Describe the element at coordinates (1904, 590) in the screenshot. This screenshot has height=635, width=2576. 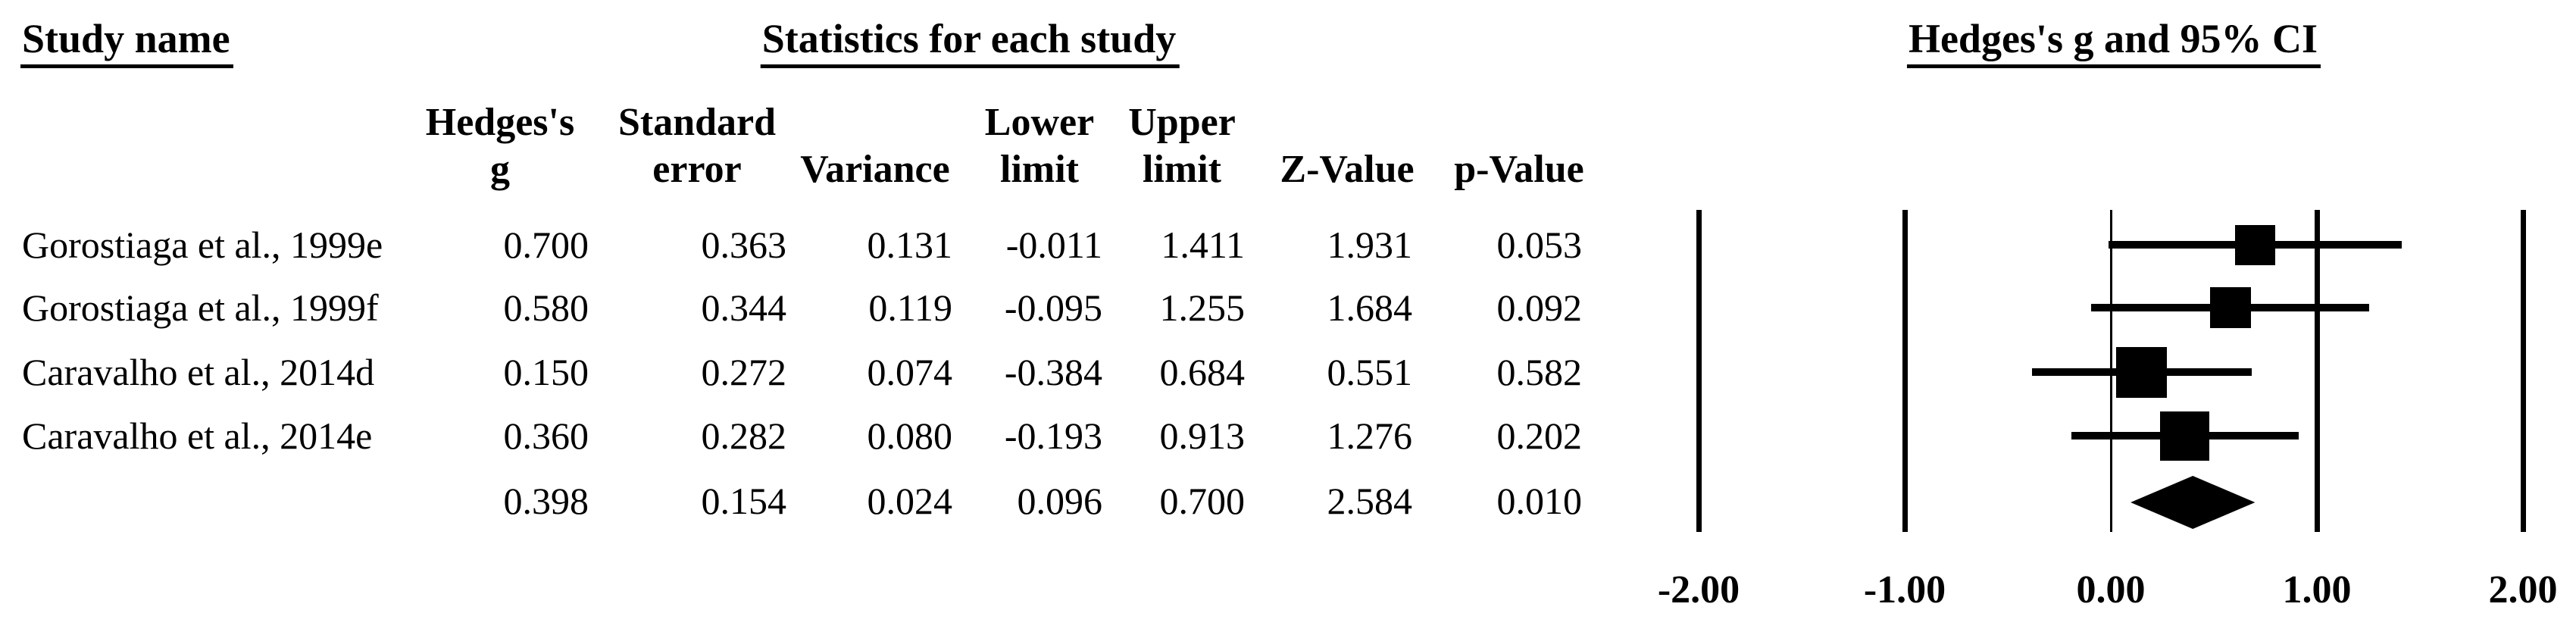
I see `axis-tick-label: -1.00` at that location.